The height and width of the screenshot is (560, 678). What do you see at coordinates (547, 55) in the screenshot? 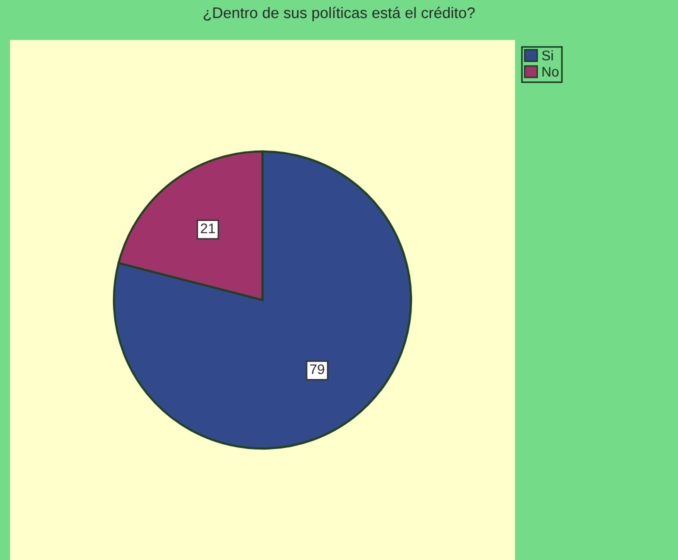
I see `legend-label: Si` at bounding box center [547, 55].